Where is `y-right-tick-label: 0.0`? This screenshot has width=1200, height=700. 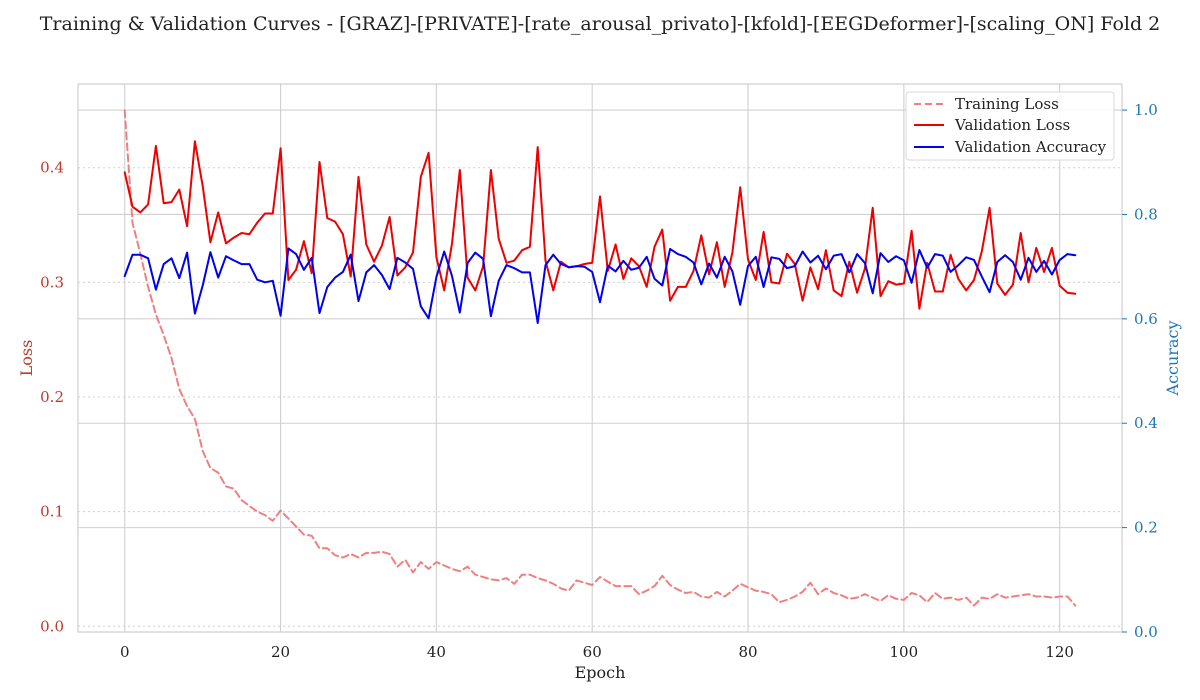 y-right-tick-label: 0.0 is located at coordinates (1146, 632).